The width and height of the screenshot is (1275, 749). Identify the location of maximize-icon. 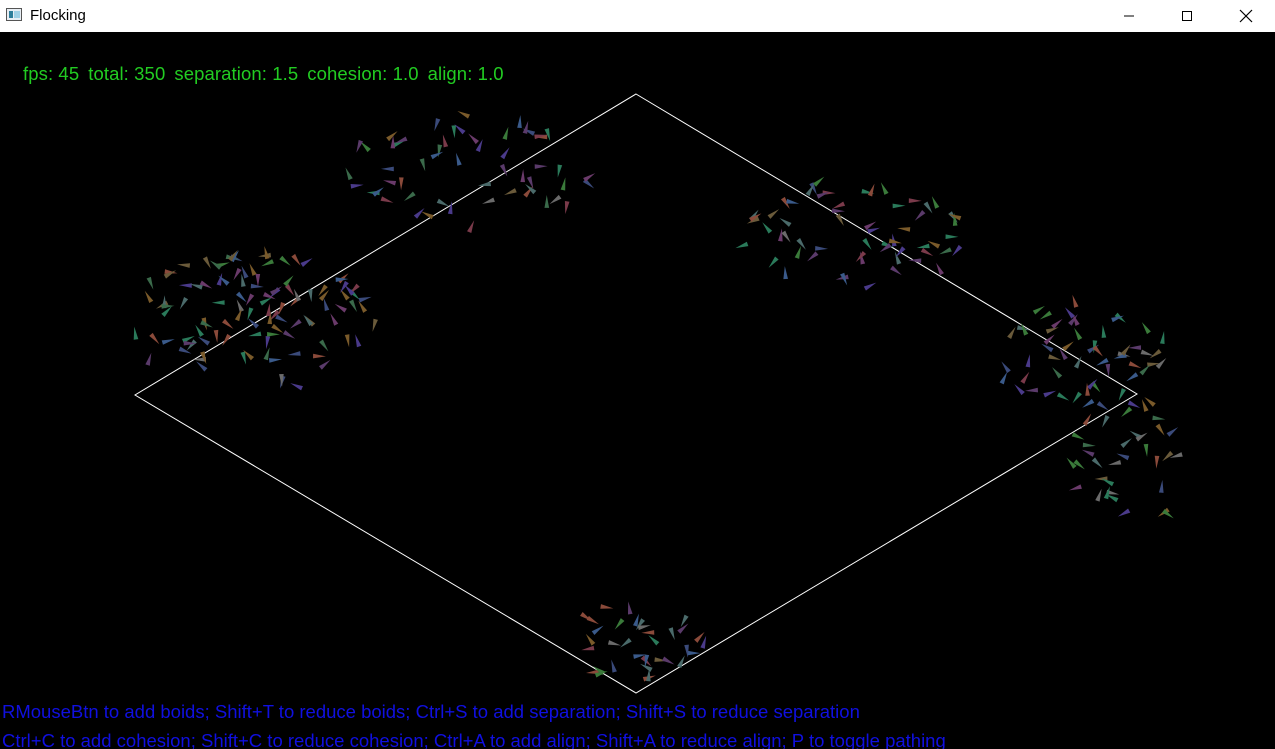
(1187, 16).